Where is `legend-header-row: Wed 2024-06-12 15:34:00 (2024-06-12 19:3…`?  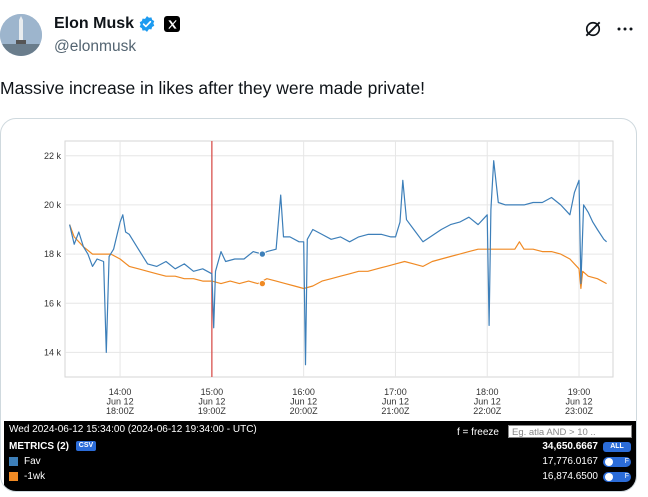 legend-header-row: Wed 2024-06-12 15:34:00 (2024-06-12 19:3… is located at coordinates (320, 431).